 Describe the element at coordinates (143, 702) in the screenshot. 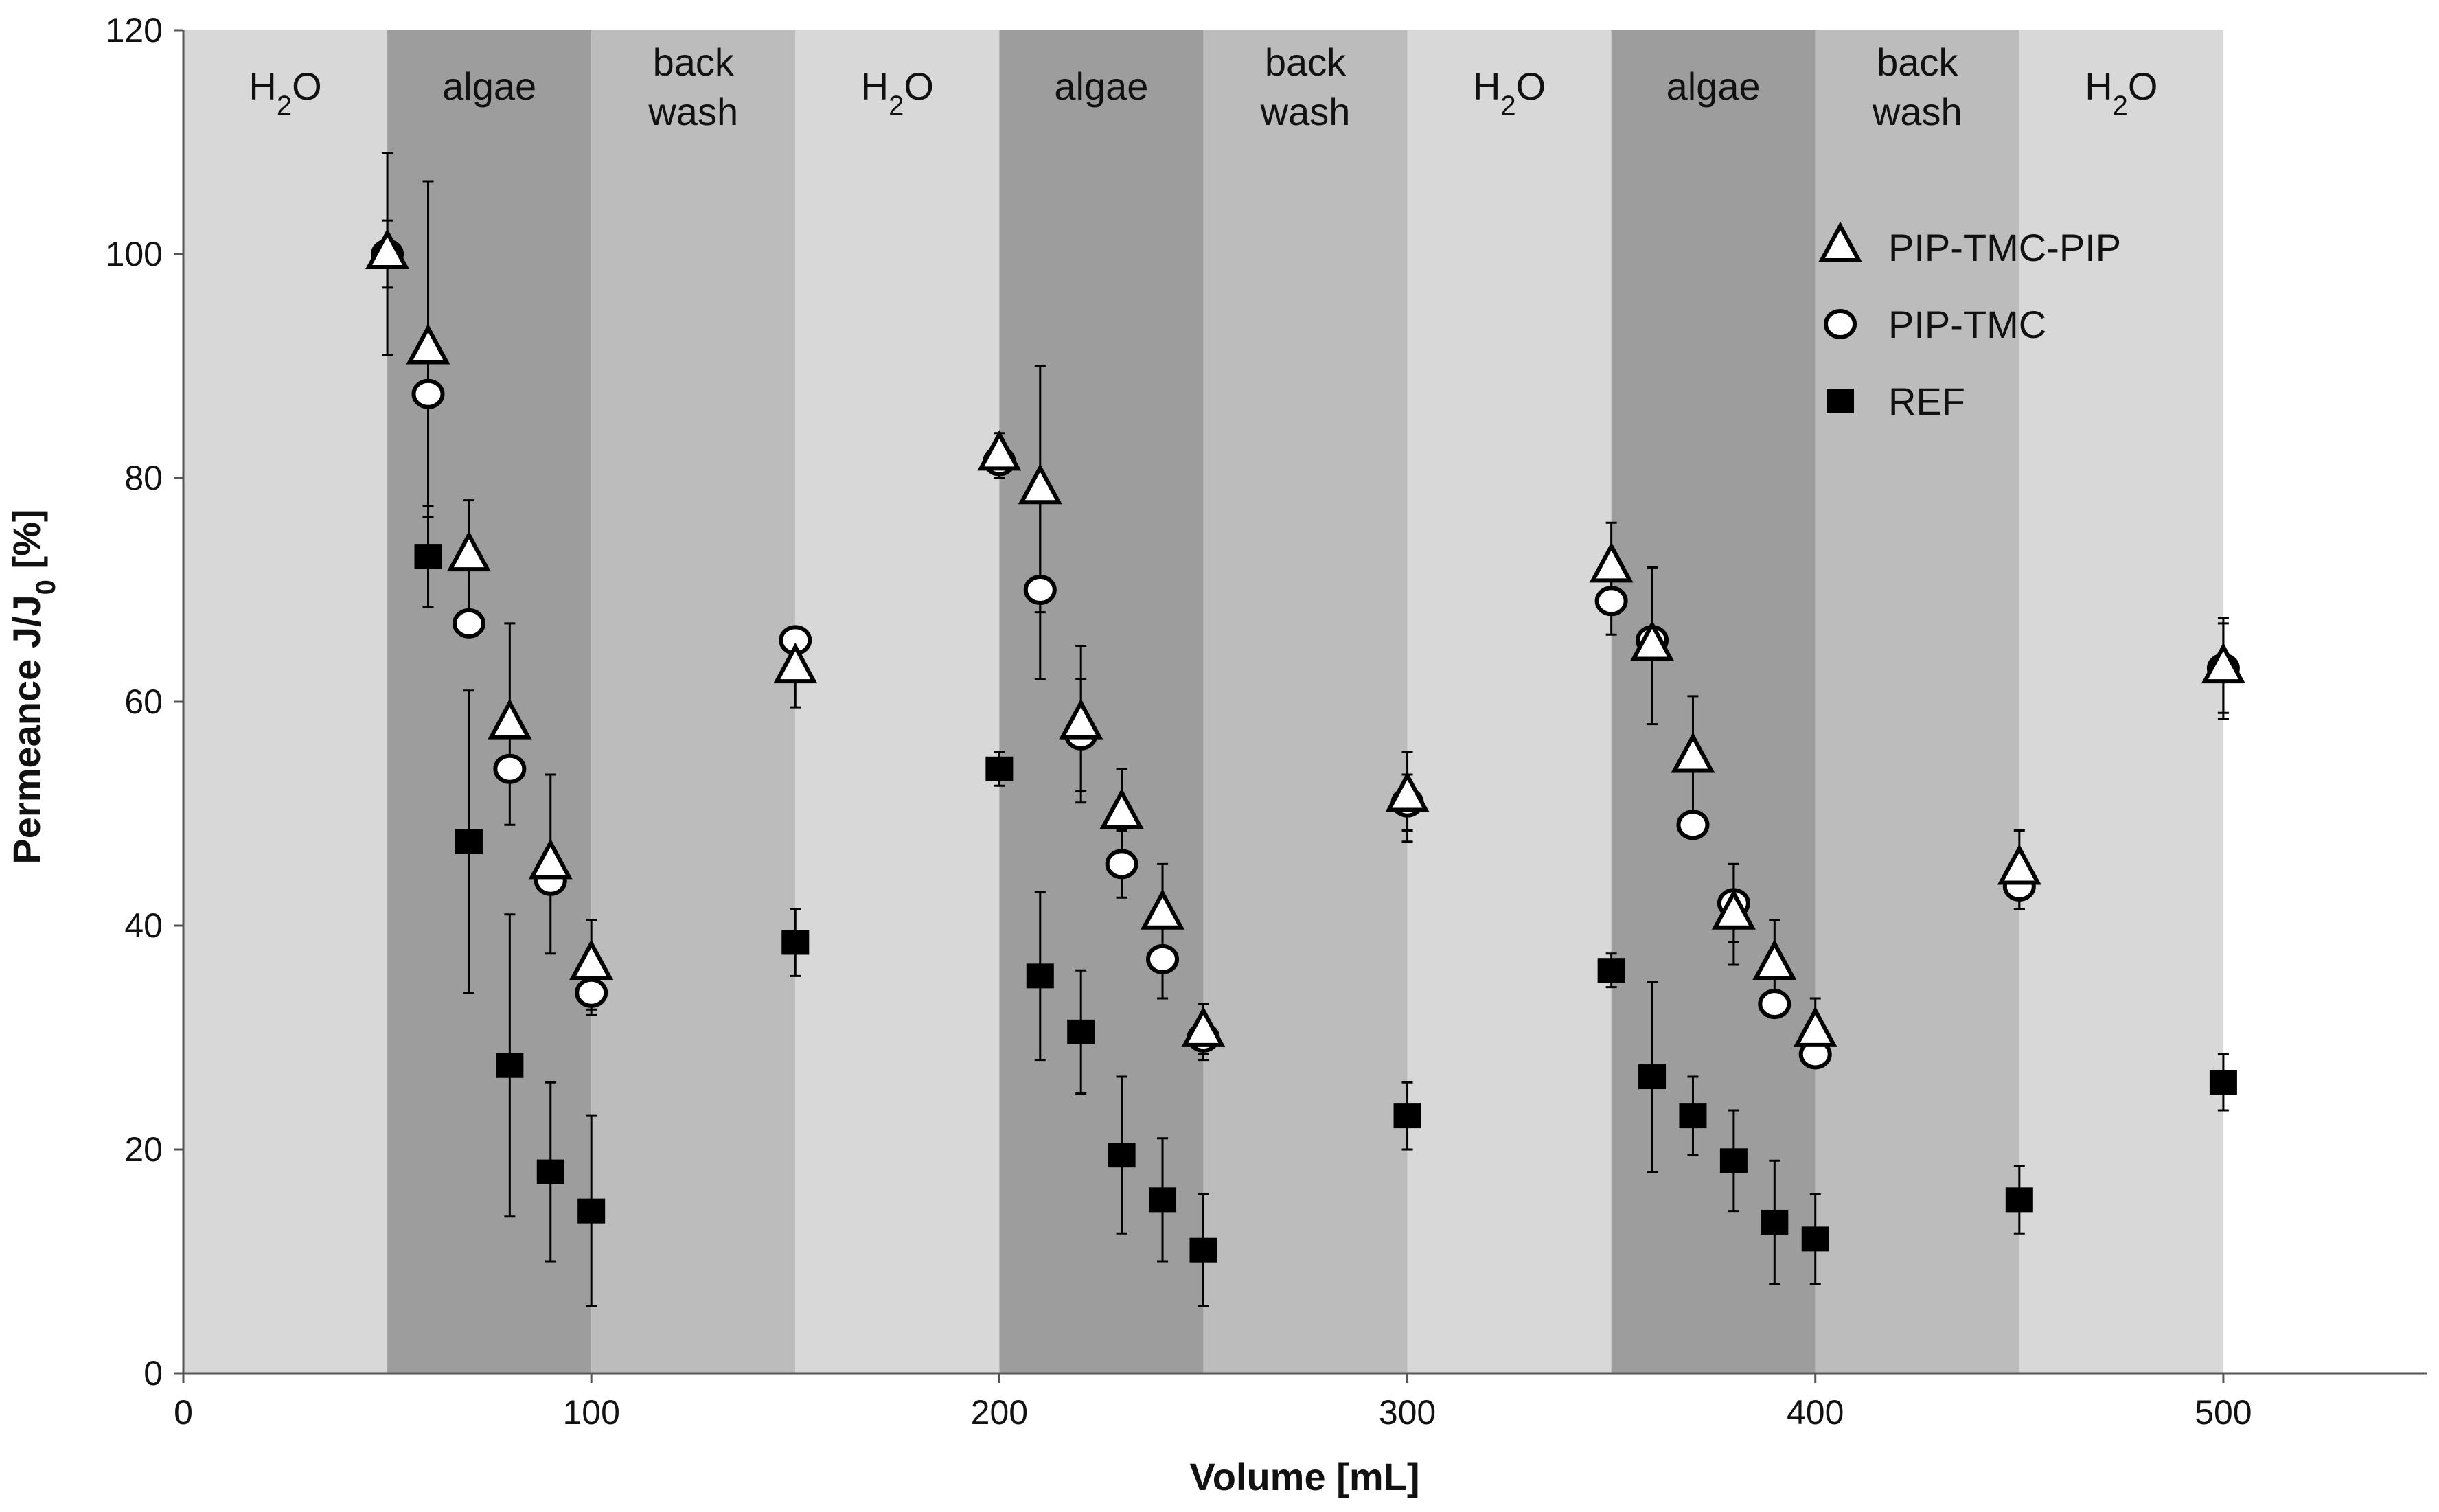

I see `y-tick-label: 60` at that location.